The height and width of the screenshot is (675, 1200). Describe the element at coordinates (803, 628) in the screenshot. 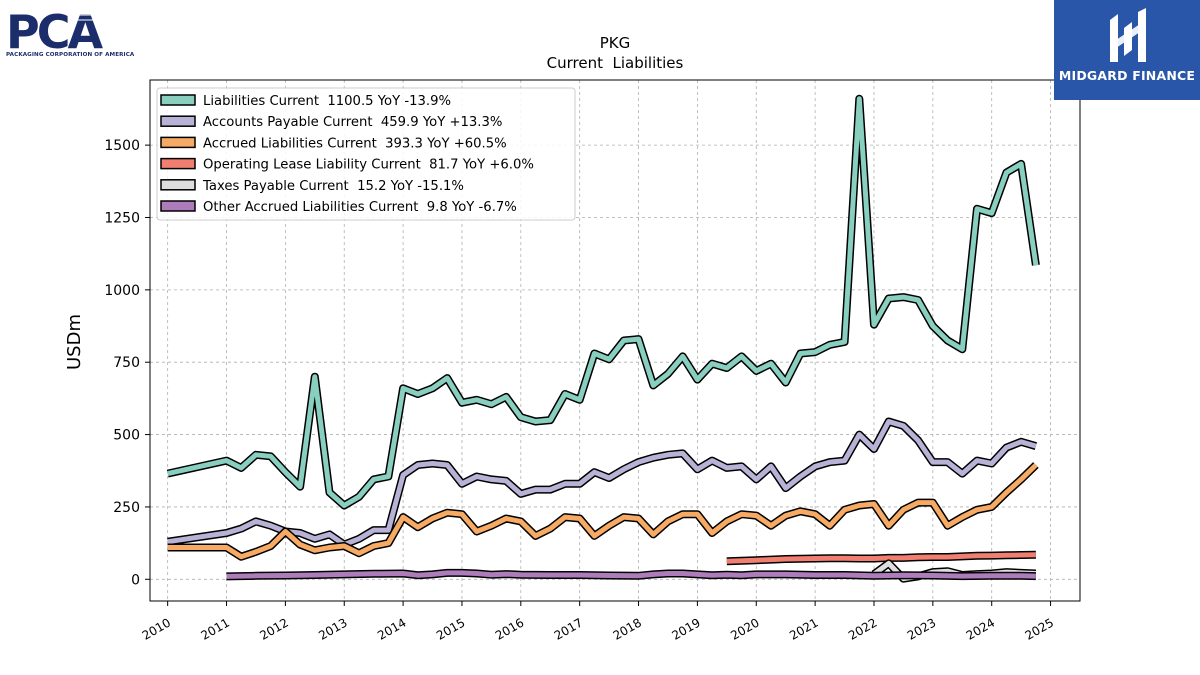

I see `x-tick-label: 2021` at that location.